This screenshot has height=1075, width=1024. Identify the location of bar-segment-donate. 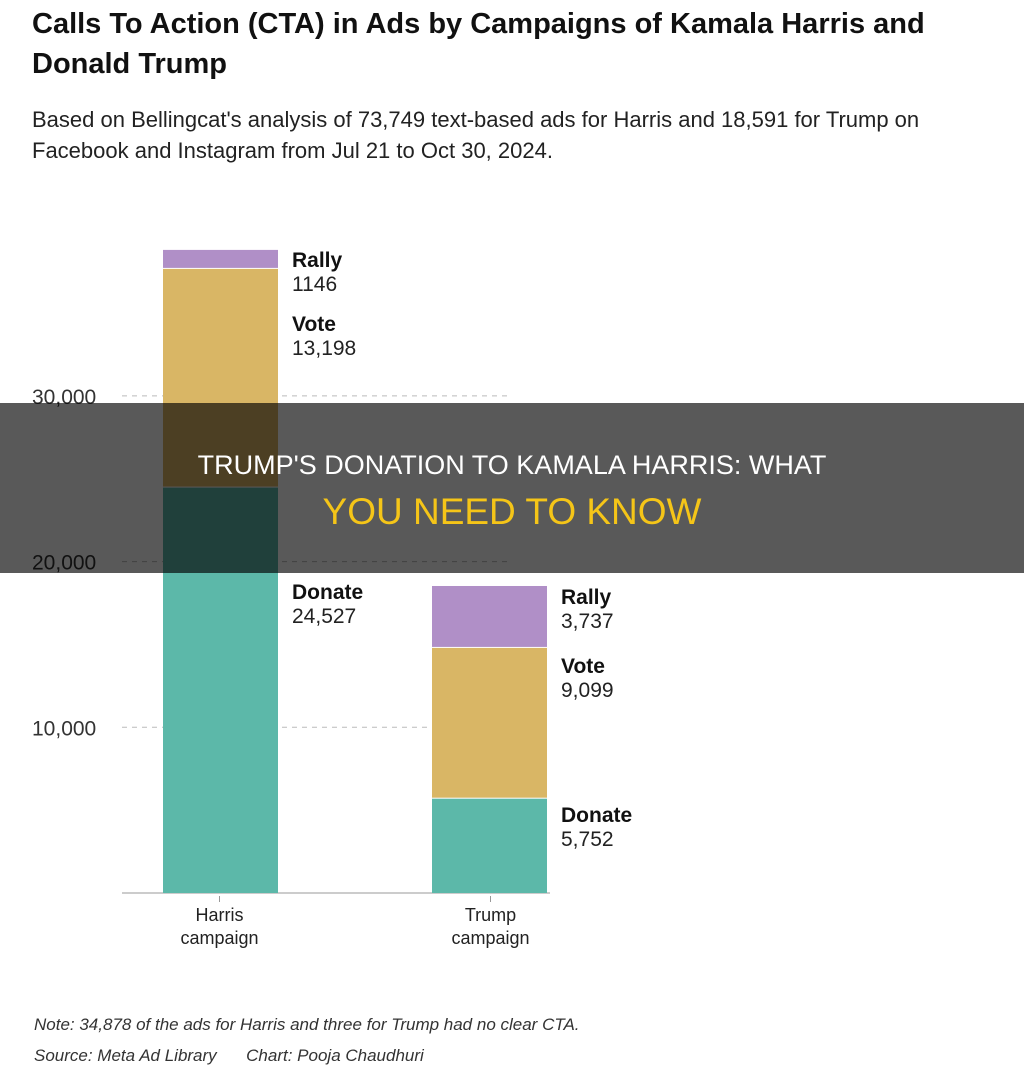
(489, 845).